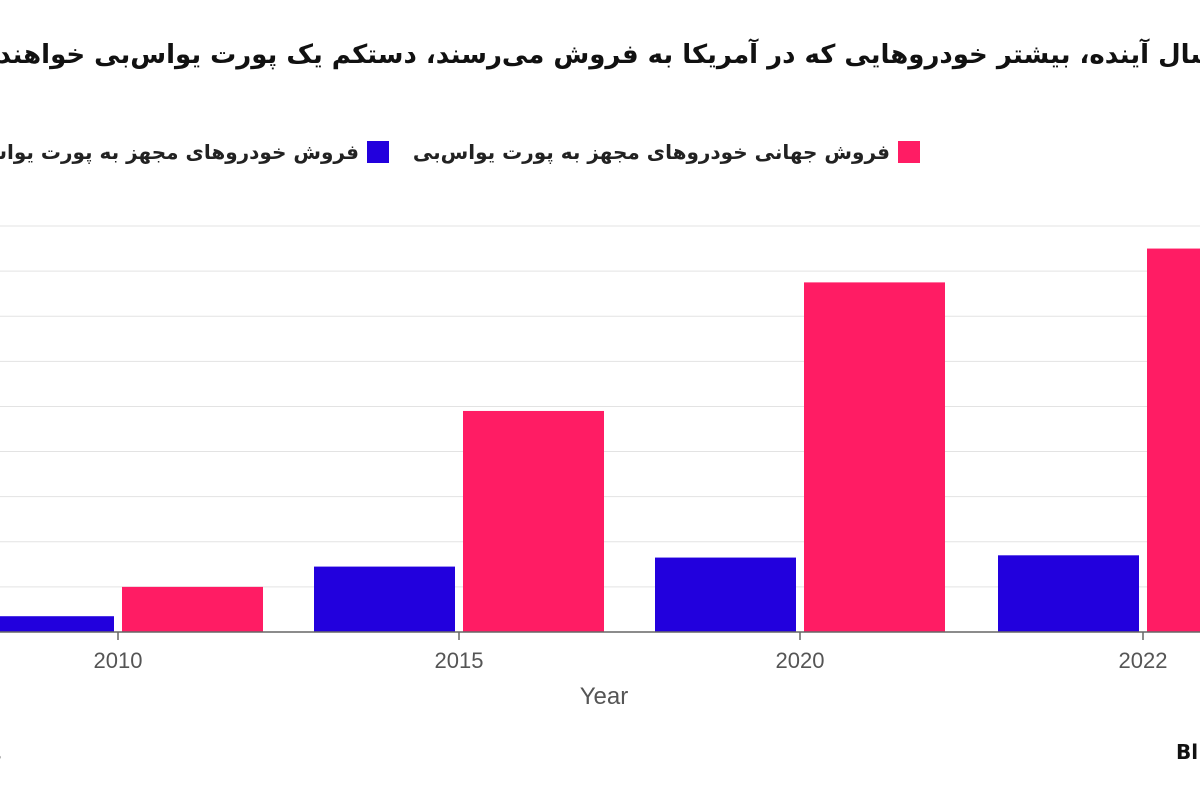  What do you see at coordinates (57, 624) in the screenshot?
I see `bar-us-2010` at bounding box center [57, 624].